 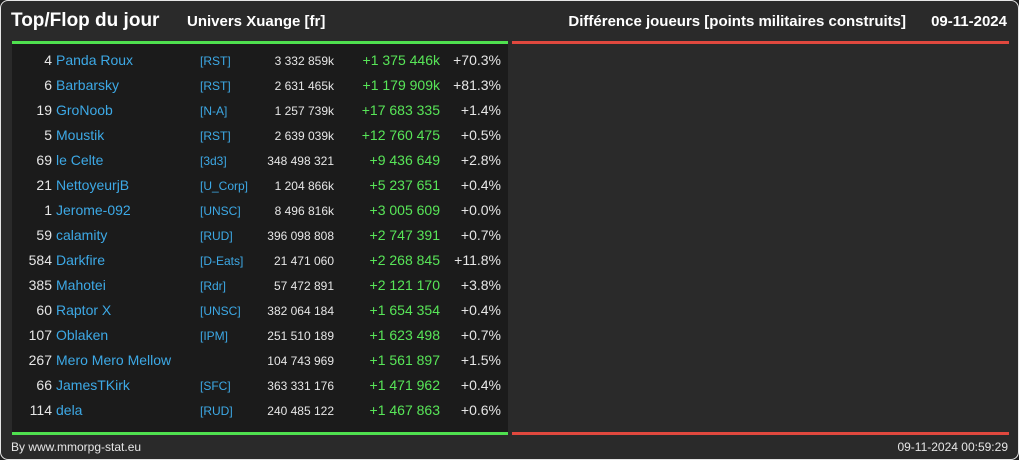 I want to click on points-difference: +17 683 335, so click(x=400, y=110).